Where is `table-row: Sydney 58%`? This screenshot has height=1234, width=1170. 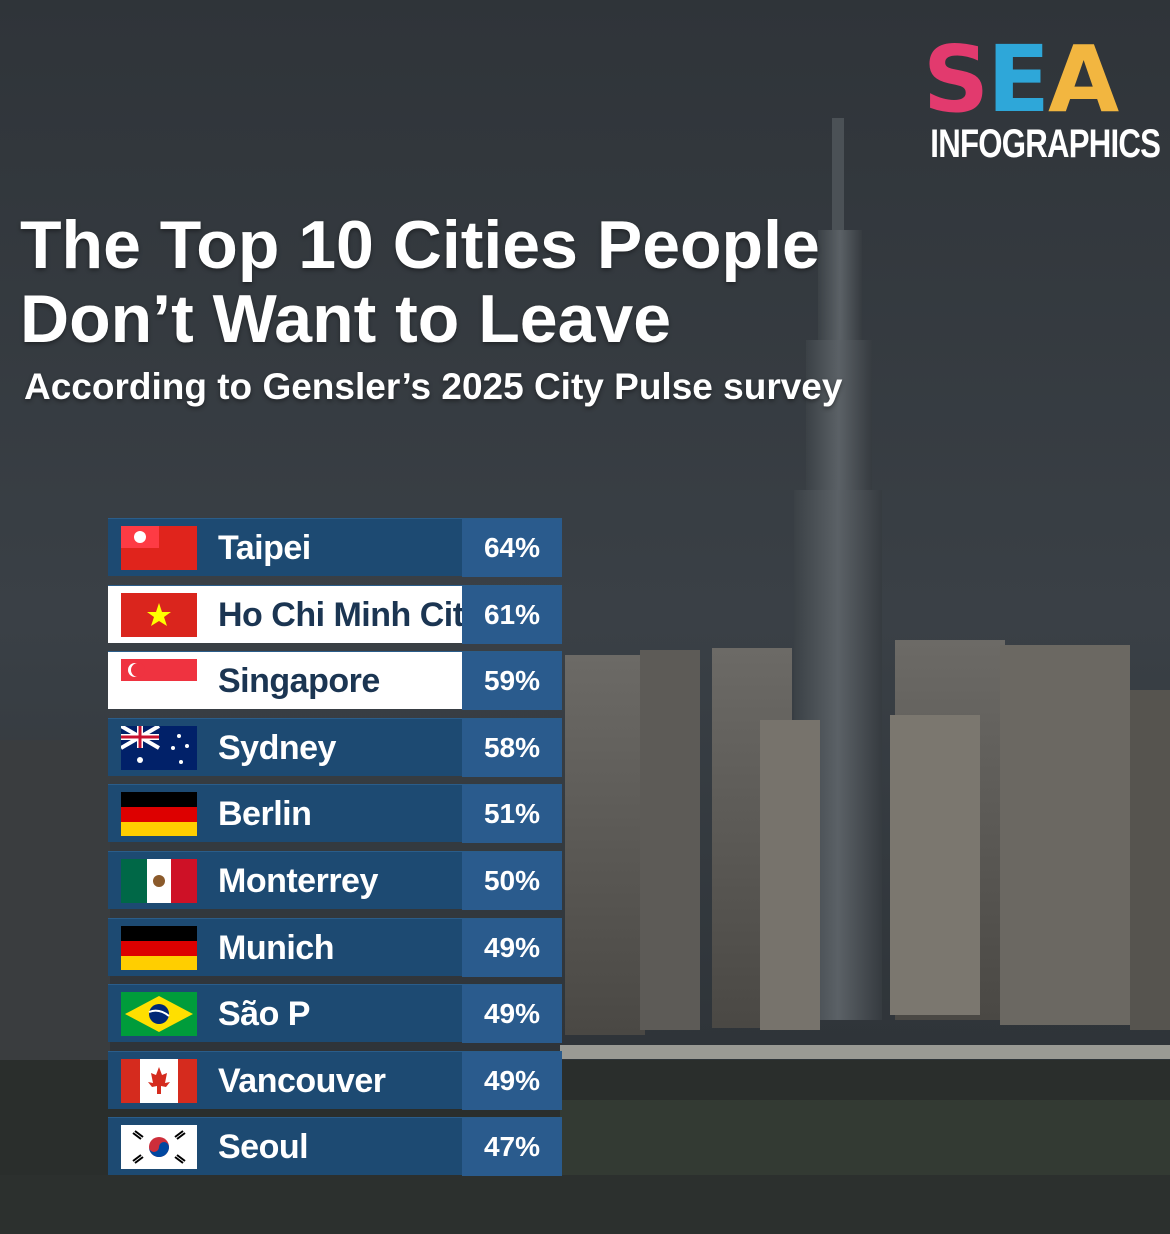
table-row: Sydney 58% is located at coordinates (335, 747).